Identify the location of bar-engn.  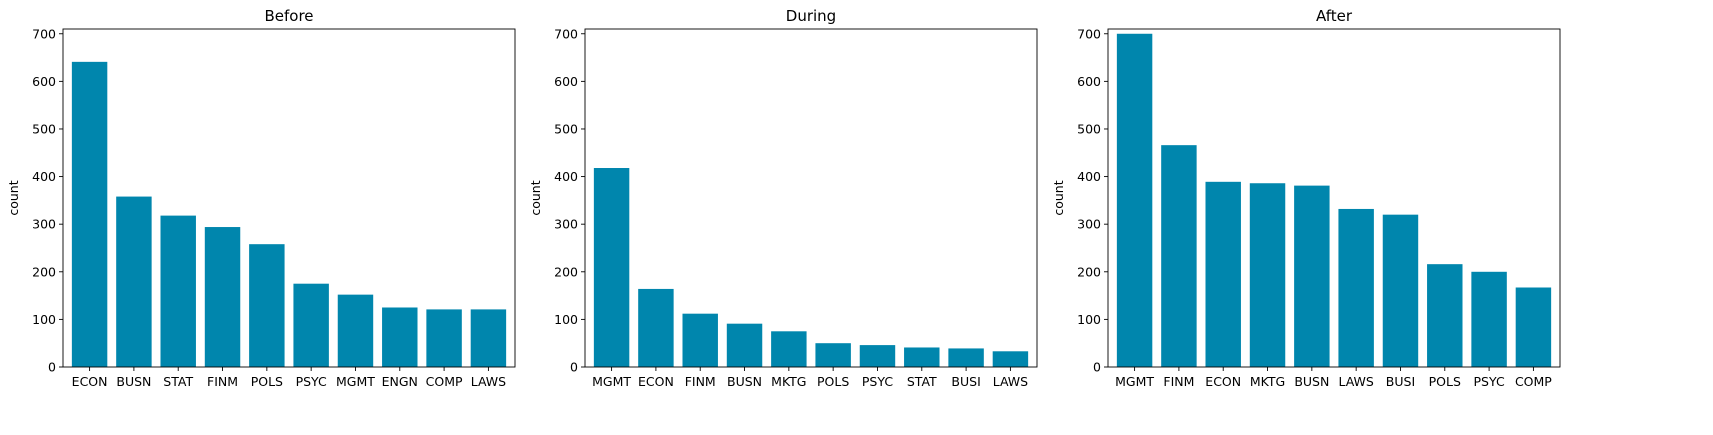
(400, 337).